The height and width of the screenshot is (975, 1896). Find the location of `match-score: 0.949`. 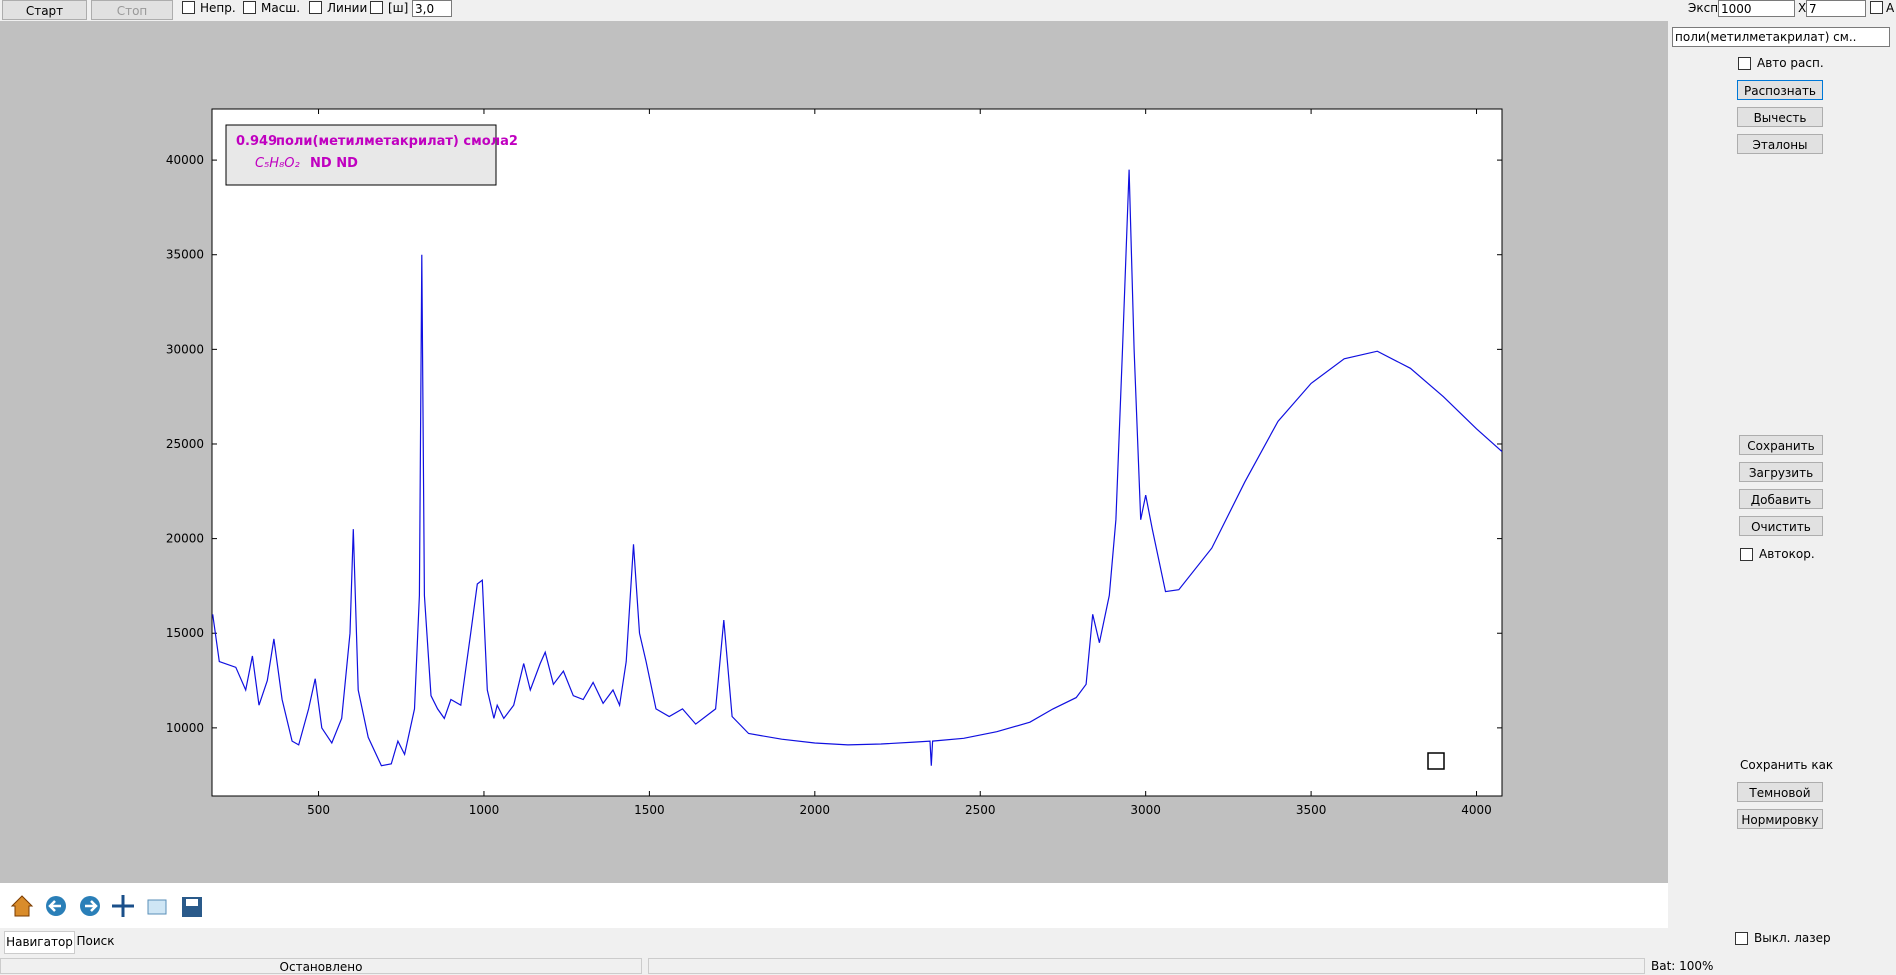

match-score: 0.949 is located at coordinates (256, 141).